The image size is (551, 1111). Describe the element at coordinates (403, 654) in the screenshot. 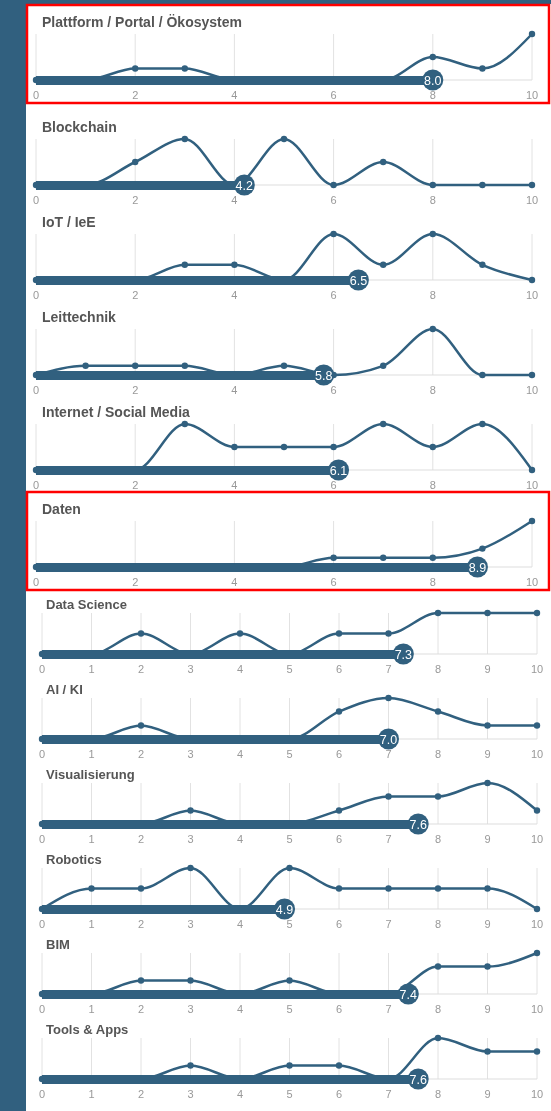

I see `band-label: 7.3` at that location.